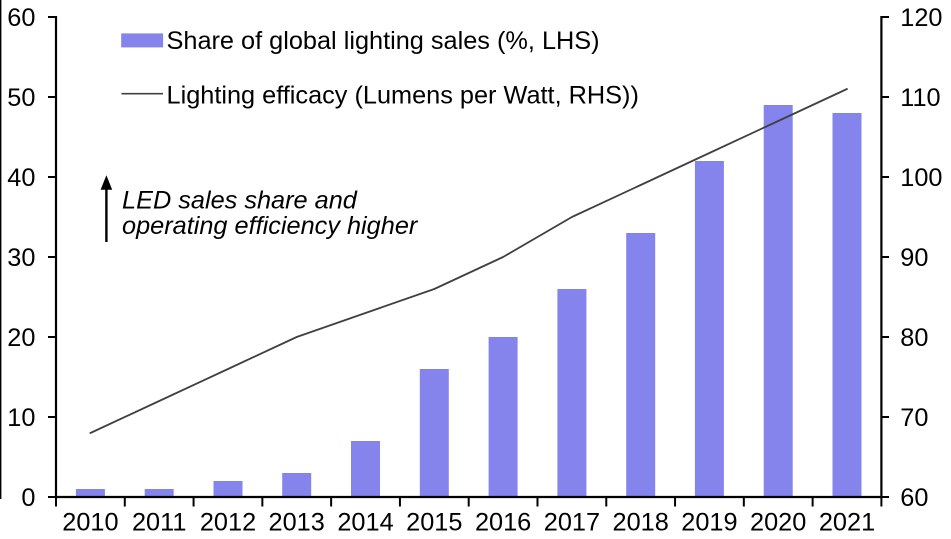 Image resolution: width=951 pixels, height=539 pixels. What do you see at coordinates (847, 523) in the screenshot?
I see `svg-text: 2021` at bounding box center [847, 523].